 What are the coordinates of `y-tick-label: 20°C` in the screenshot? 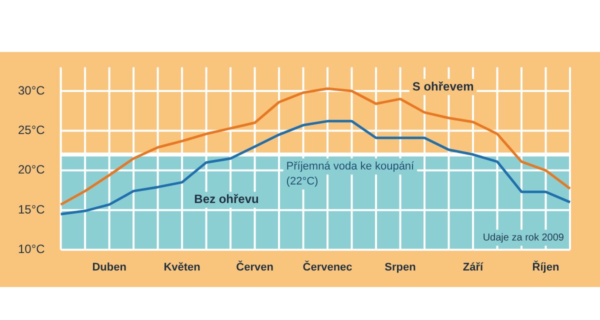 It's located at (32, 169).